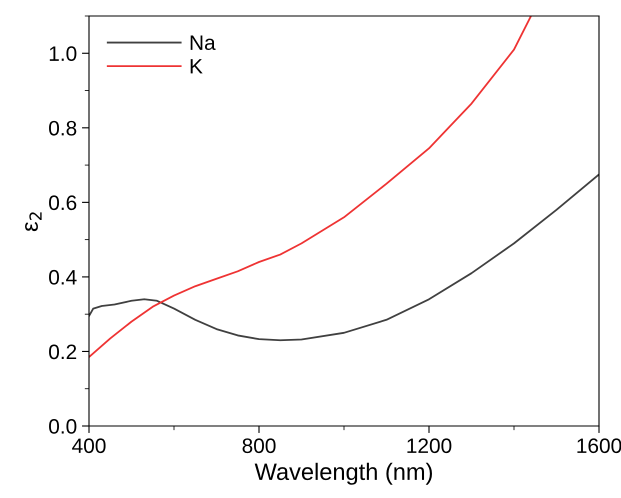 Image resolution: width=621 pixels, height=498 pixels. Describe the element at coordinates (62, 352) in the screenshot. I see `y-tick-label: 0.2` at that location.